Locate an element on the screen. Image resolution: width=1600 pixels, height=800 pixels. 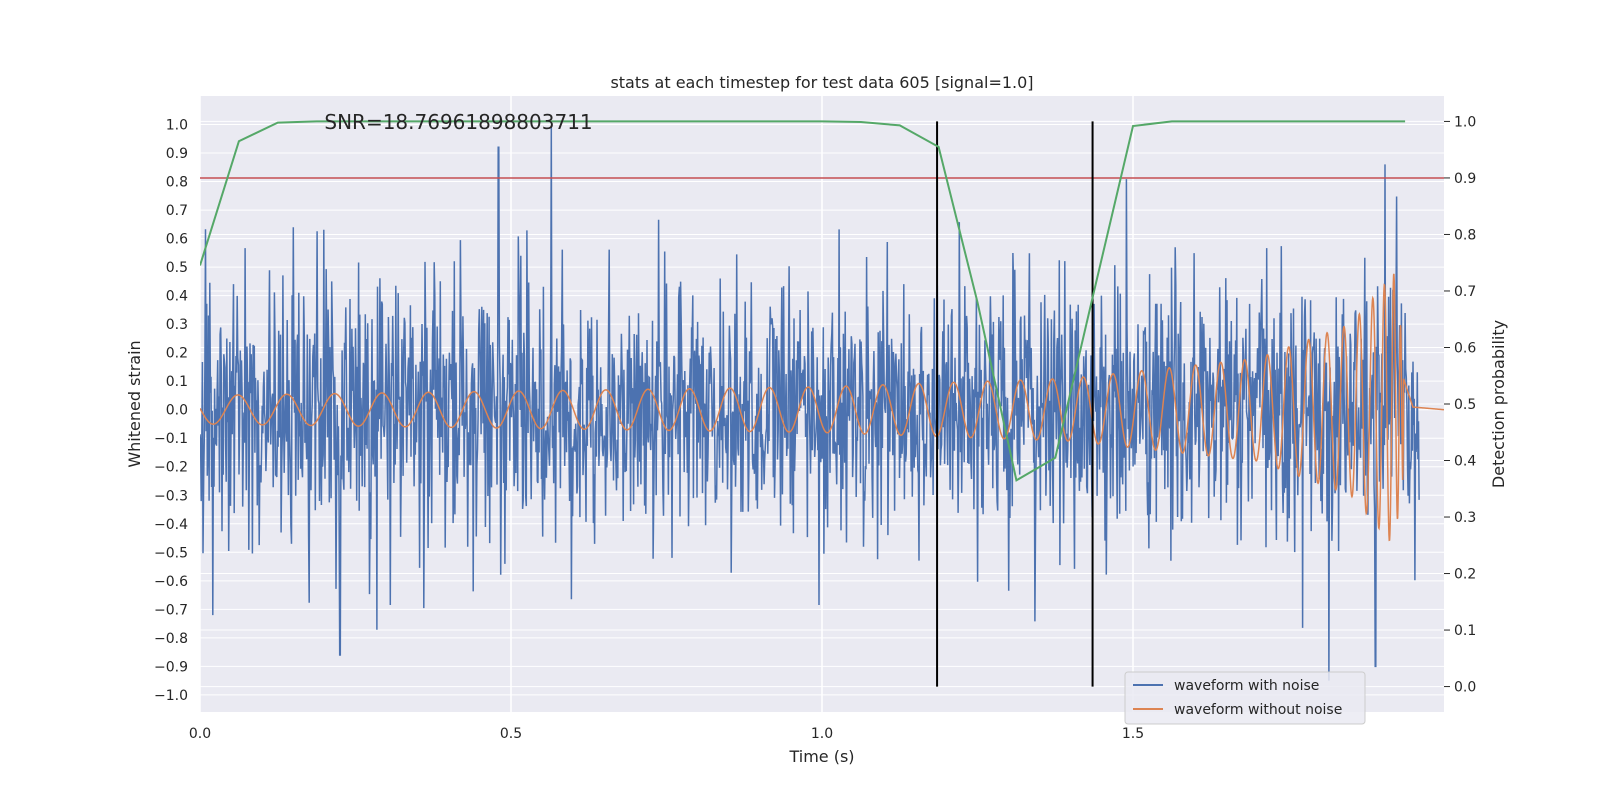
y-tick-label: −0.1 is located at coordinates (171, 439).